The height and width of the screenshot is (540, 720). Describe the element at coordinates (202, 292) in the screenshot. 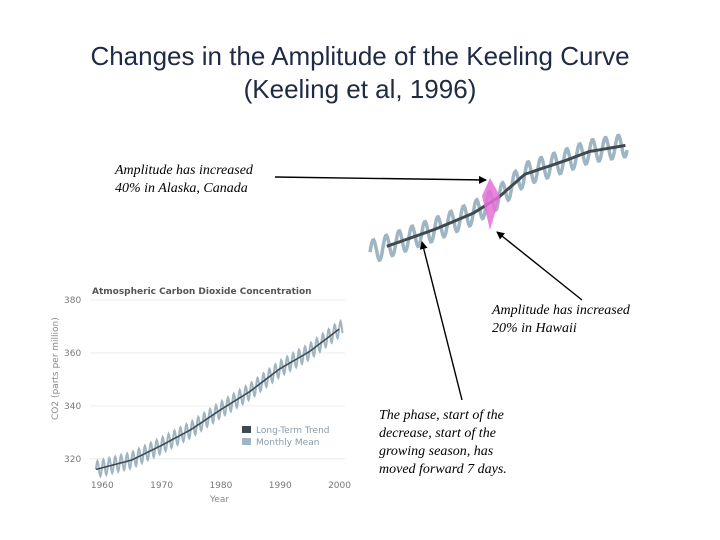

I see `main-chart-title: Atmospheric Carbon Dioxide Concentration` at that location.